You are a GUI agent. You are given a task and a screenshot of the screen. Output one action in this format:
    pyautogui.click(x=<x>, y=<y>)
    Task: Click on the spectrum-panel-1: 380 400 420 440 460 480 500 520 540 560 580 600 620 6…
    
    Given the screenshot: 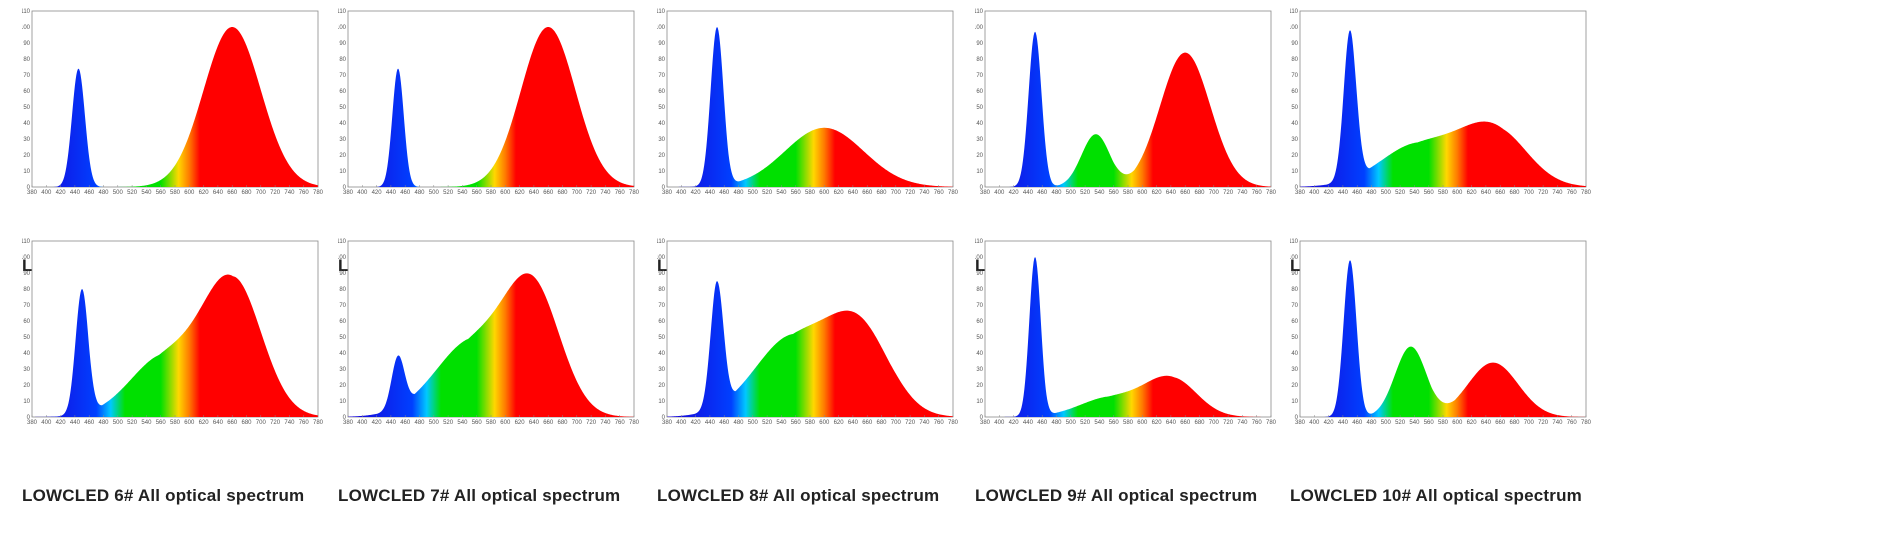 What is the action you would take?
    pyautogui.click(x=192, y=141)
    